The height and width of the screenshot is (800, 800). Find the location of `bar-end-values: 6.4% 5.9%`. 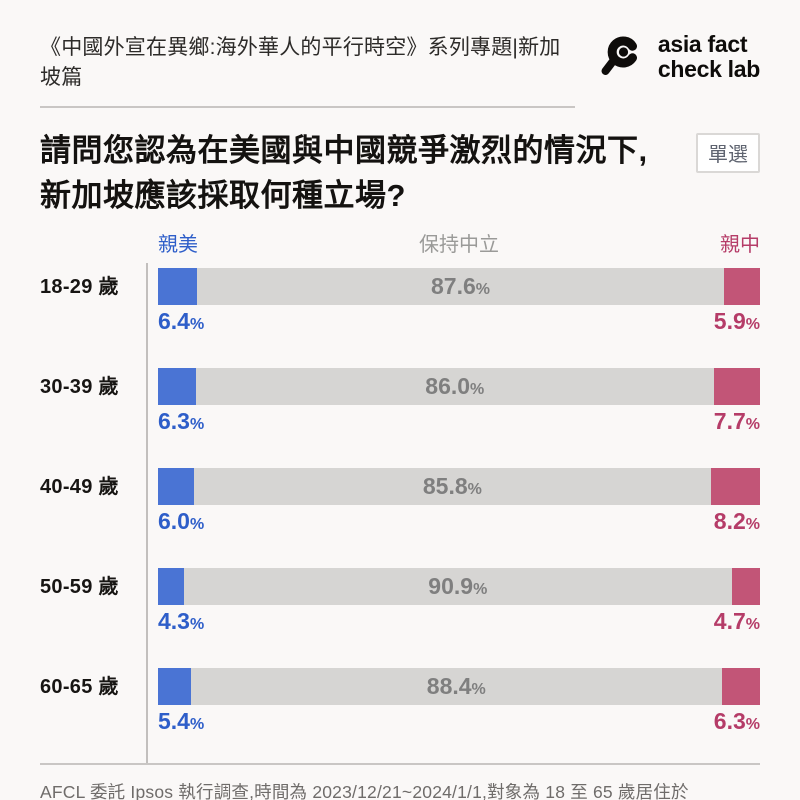

bar-end-values: 6.4% 5.9% is located at coordinates (459, 321).